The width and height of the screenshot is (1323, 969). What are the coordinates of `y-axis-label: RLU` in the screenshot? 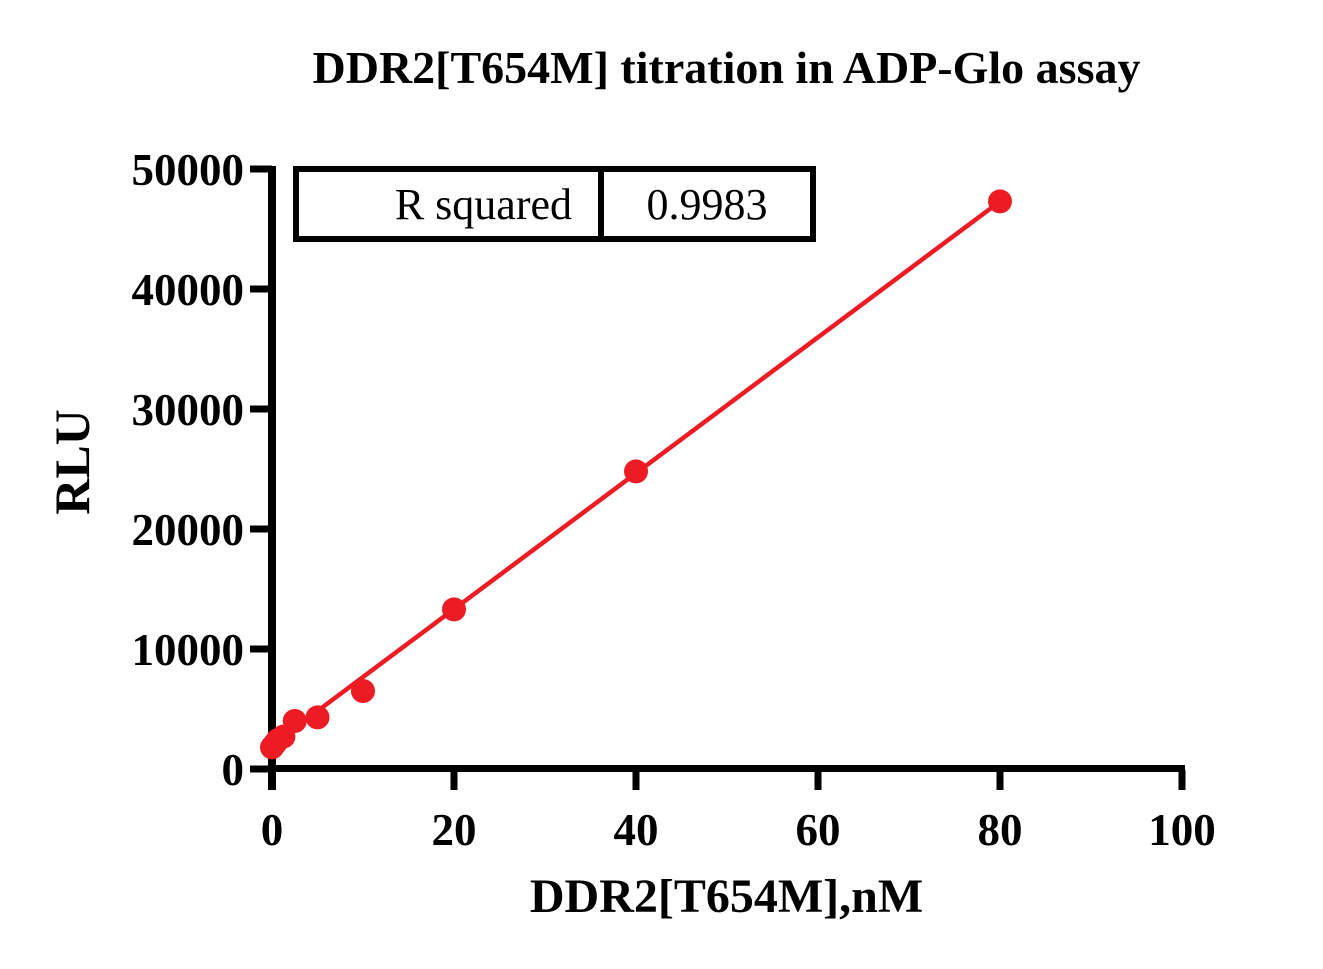 It's located at (72, 462).